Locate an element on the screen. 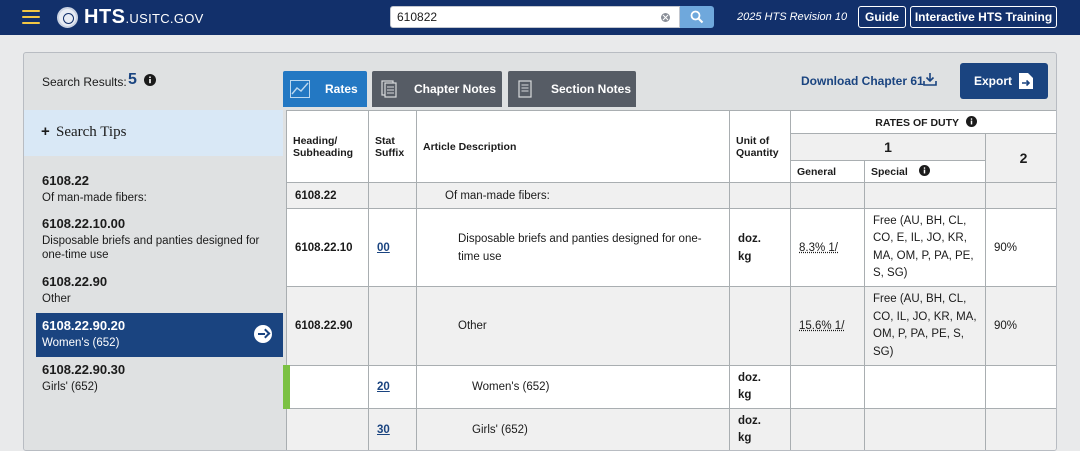 The width and height of the screenshot is (1080, 451). search-icon is located at coordinates (697, 17).